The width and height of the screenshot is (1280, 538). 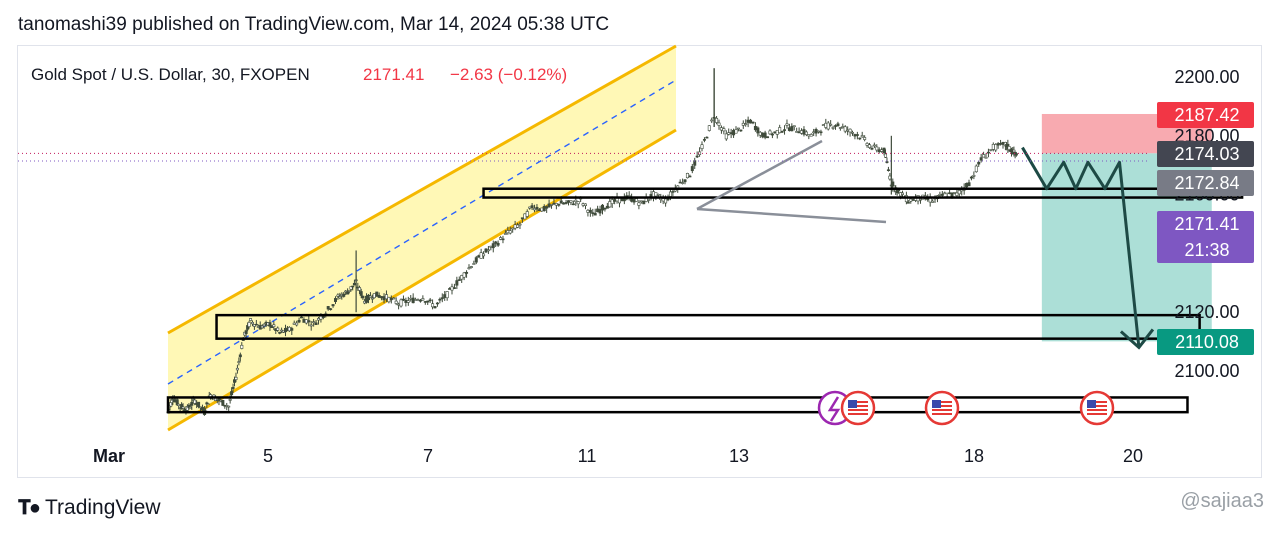 What do you see at coordinates (1206, 312) in the screenshot?
I see `price-tick-label: 2120.00` at bounding box center [1206, 312].